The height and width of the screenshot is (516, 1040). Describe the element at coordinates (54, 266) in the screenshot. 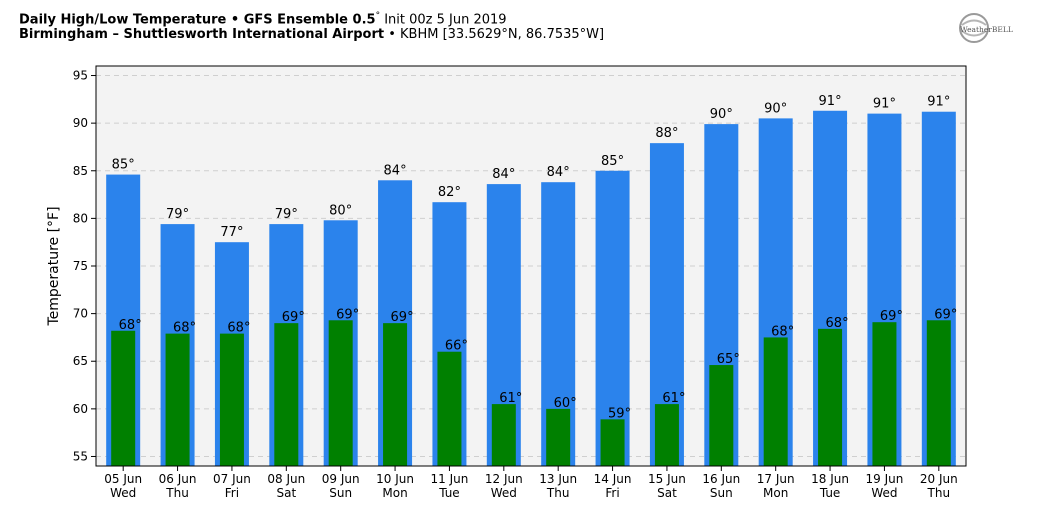

I see `y-axis-label: Temperature [°F]` at that location.